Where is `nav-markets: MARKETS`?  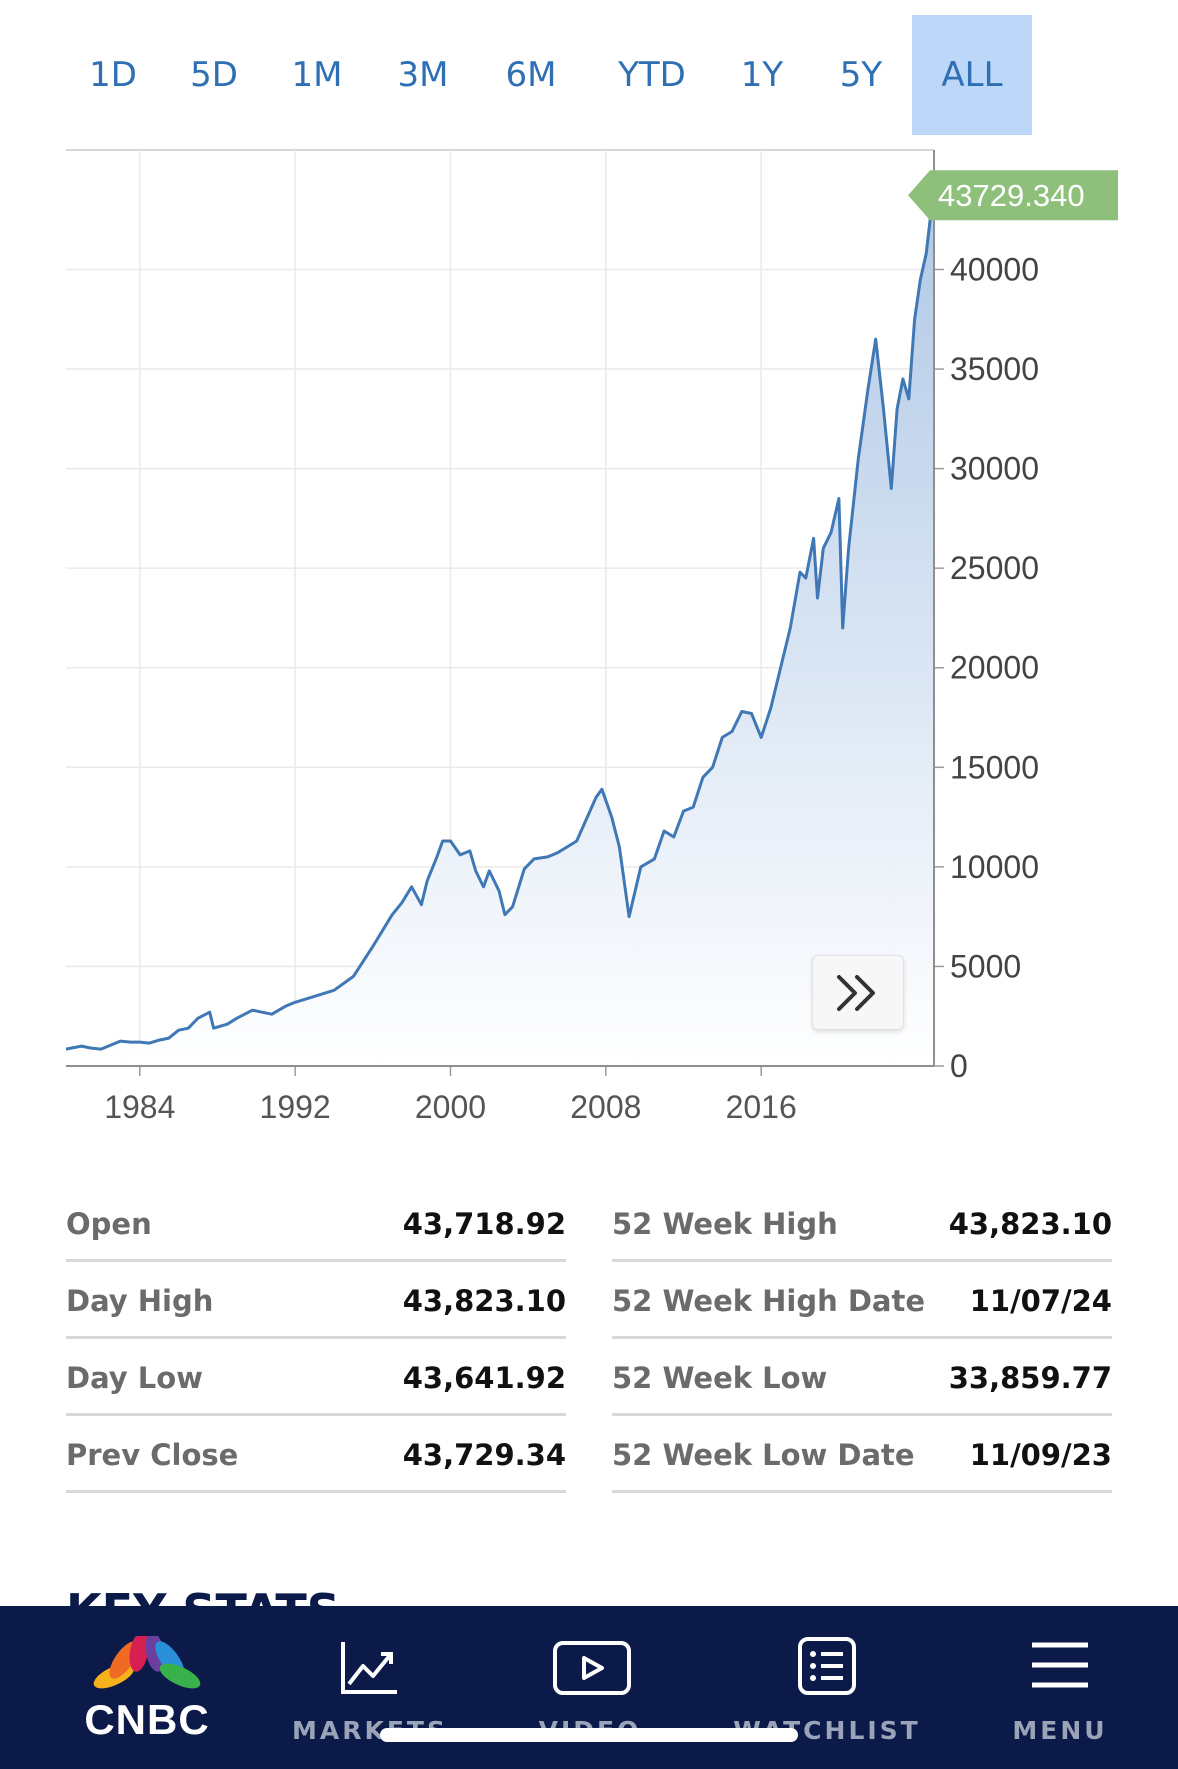 nav-markets: MARKETS is located at coordinates (370, 1687).